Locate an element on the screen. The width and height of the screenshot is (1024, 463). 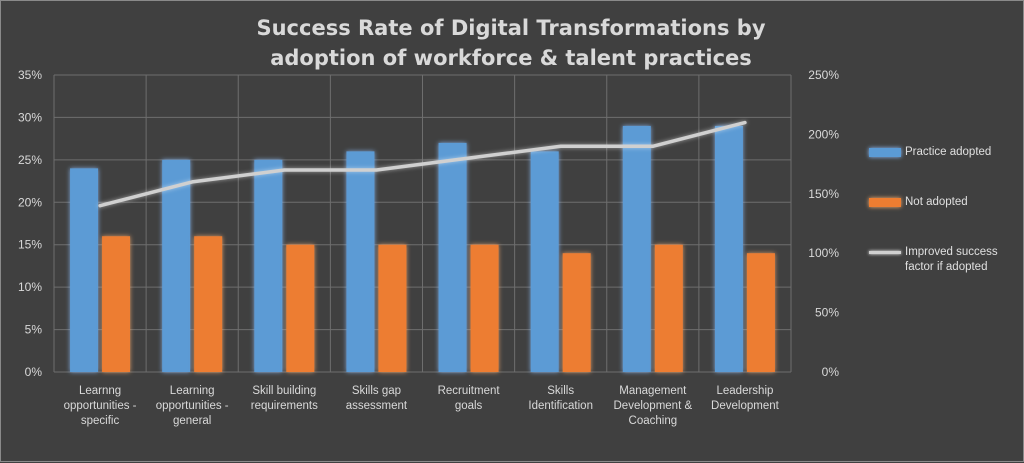
y-left-tick-label: 10% is located at coordinates (30, 287).